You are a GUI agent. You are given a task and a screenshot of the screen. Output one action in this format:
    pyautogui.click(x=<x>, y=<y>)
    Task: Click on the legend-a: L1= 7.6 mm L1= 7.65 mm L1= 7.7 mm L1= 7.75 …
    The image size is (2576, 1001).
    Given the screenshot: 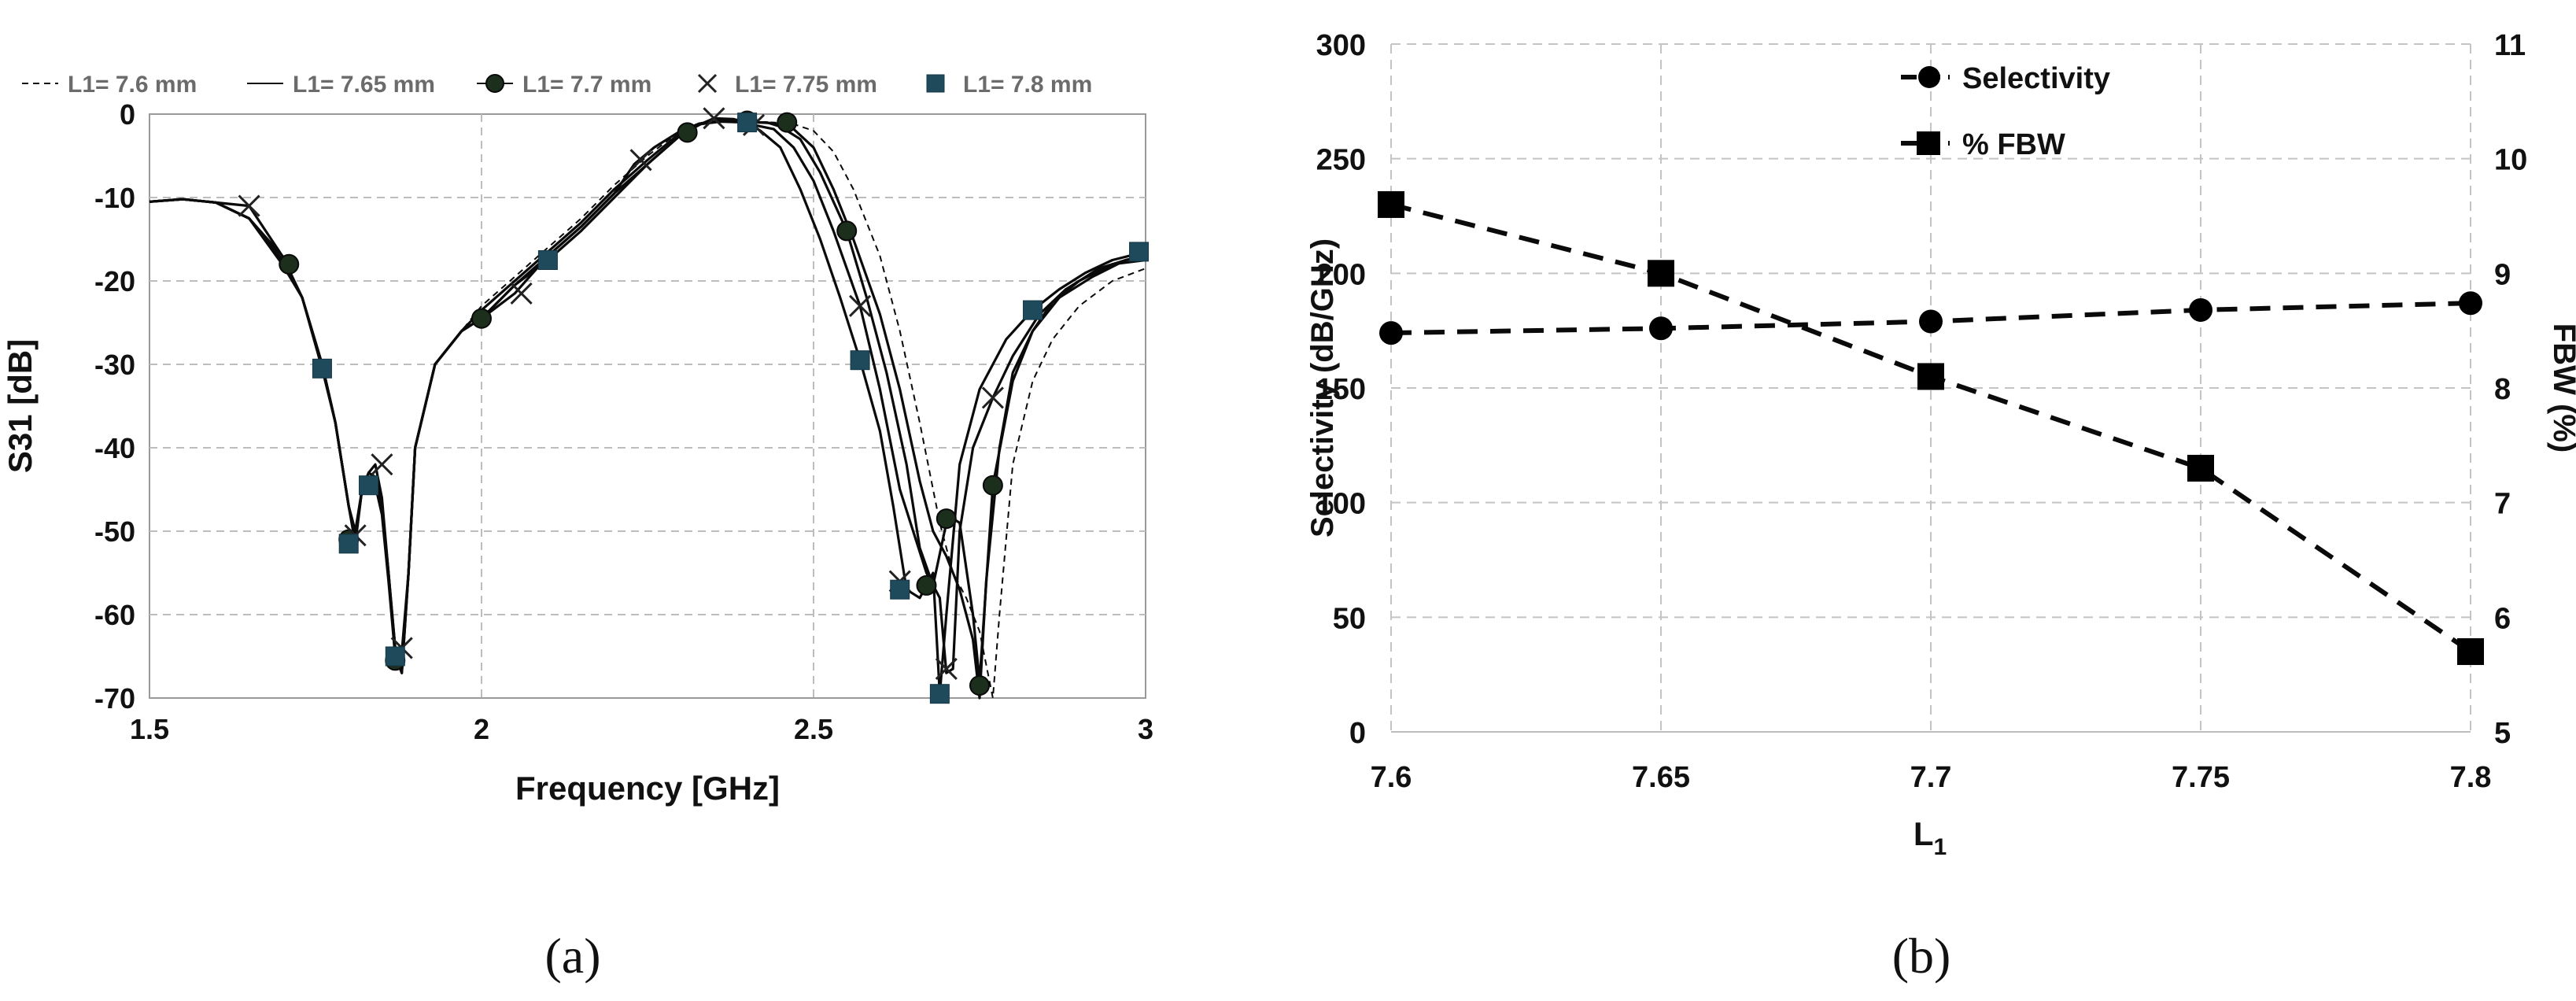 What is the action you would take?
    pyautogui.click(x=557, y=85)
    